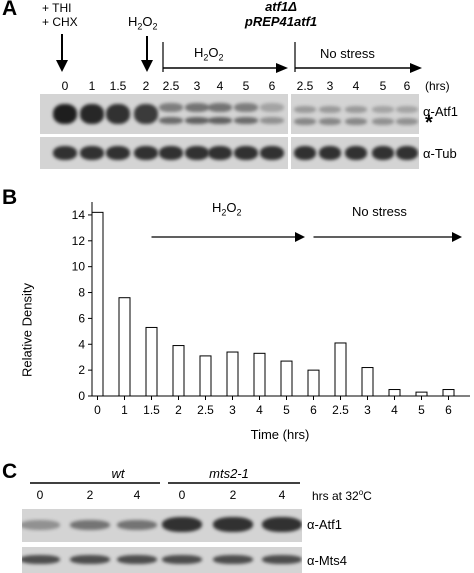 Image resolution: width=474 pixels, height=573 pixels. I want to click on panel-c-group-lines, so click(165, 483).